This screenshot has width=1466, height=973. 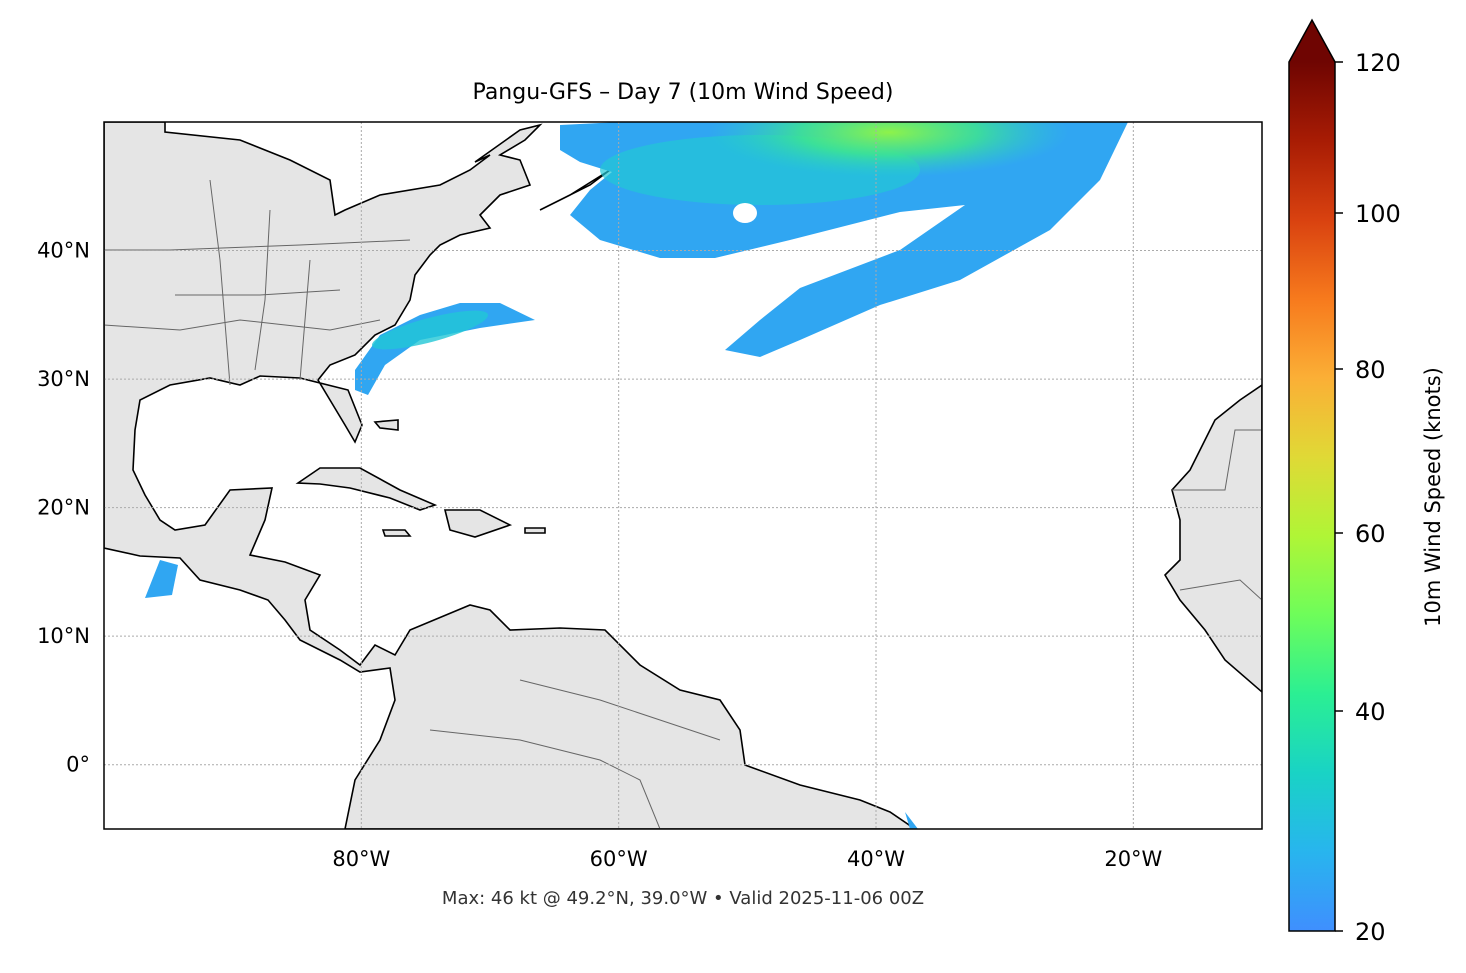 I want to click on wind-max-zone, so click(x=888, y=150).